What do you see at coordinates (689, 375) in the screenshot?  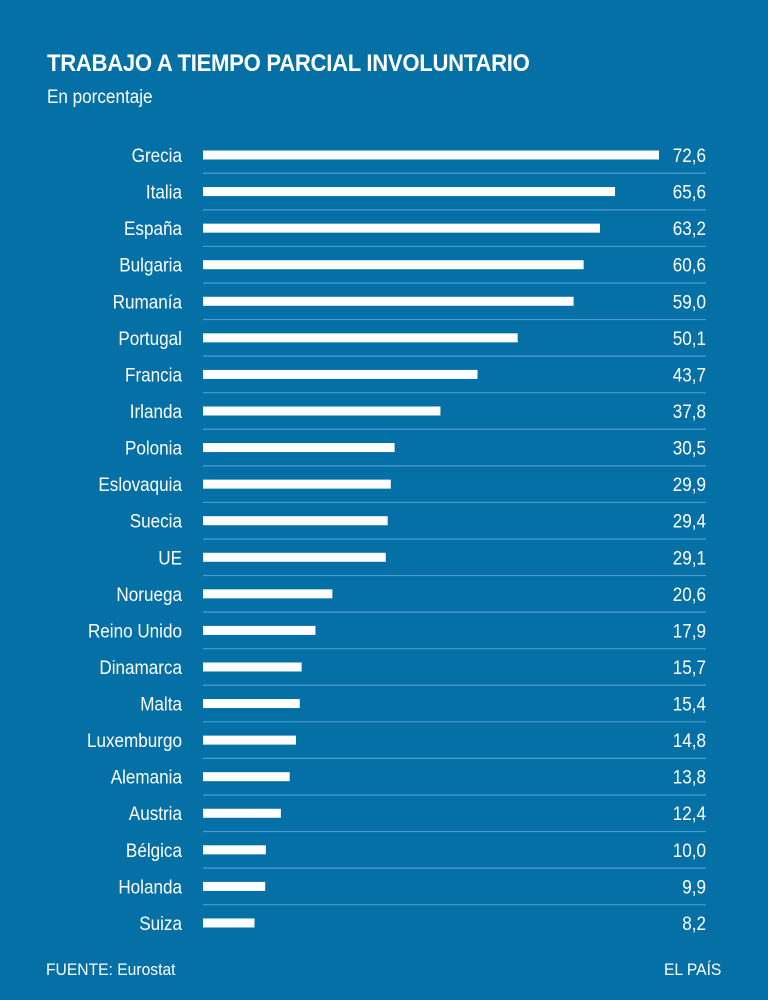 I see `value-label: 43,7` at bounding box center [689, 375].